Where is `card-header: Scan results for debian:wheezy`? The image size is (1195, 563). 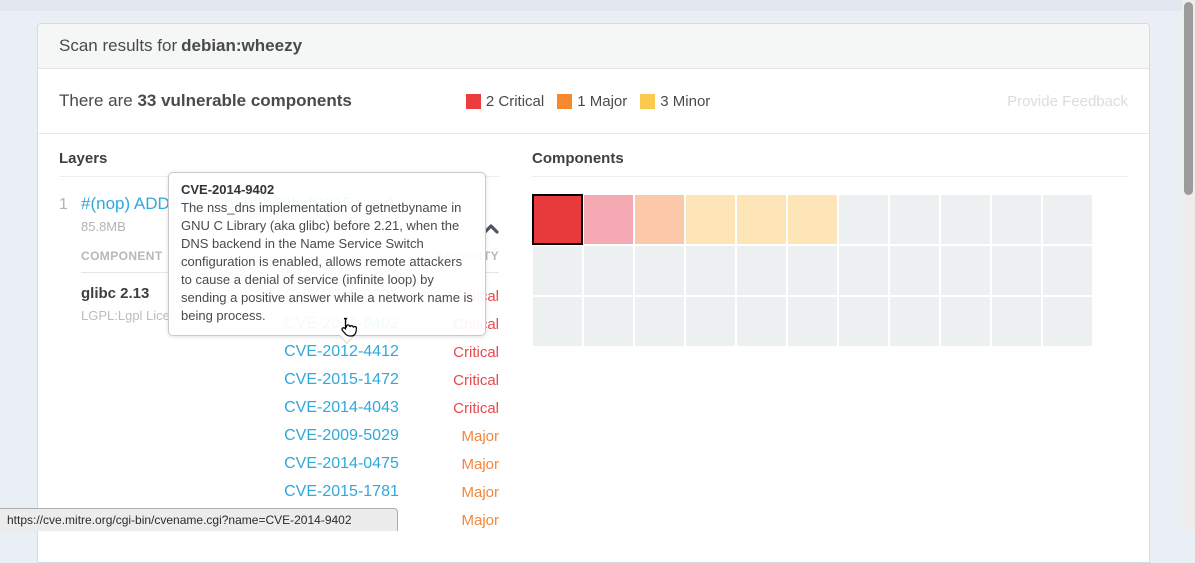 card-header: Scan results for debian:wheezy is located at coordinates (593, 46).